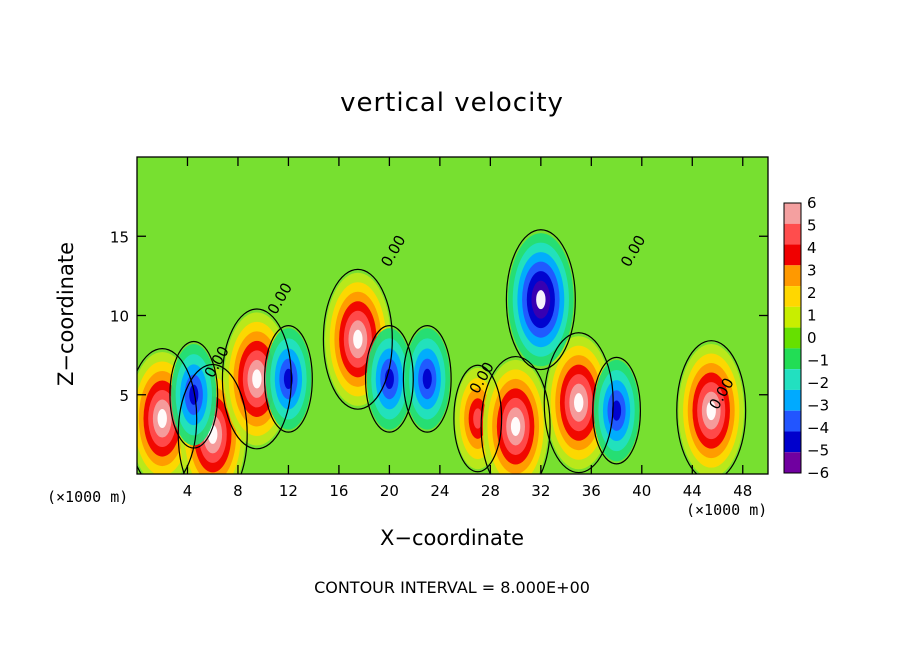  I want to click on colorbar-label: 6, so click(812, 203).